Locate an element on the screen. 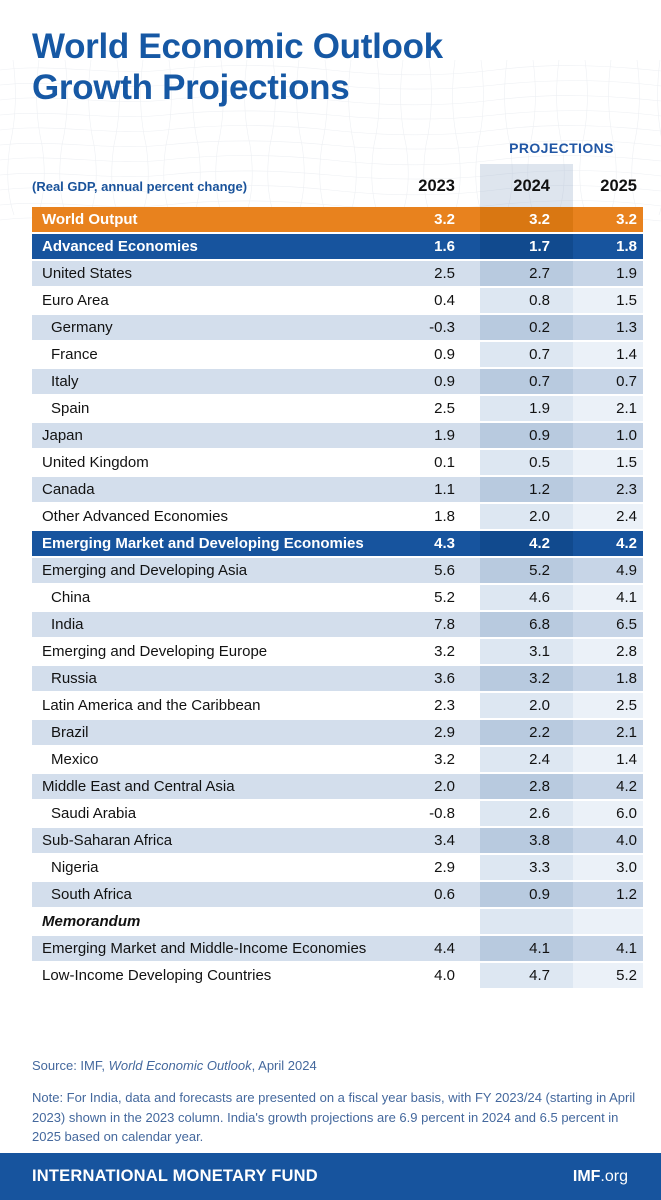 Image resolution: width=661 pixels, height=1200 pixels. value-2024: 3.1 is located at coordinates (526, 651).